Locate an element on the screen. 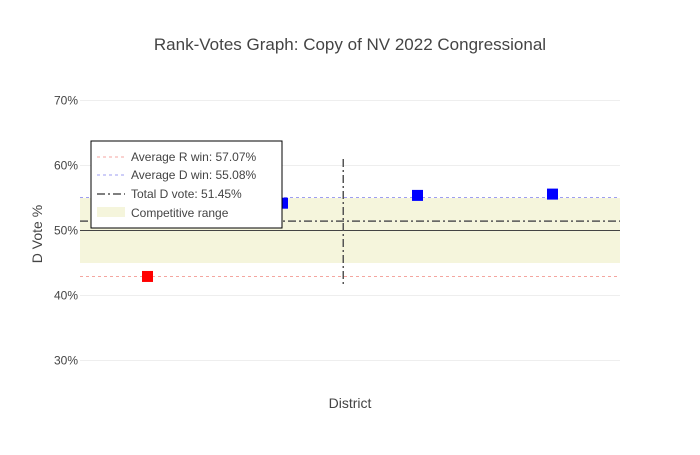 The height and width of the screenshot is (455, 700). y-tick-label: 70% is located at coordinates (66, 101).